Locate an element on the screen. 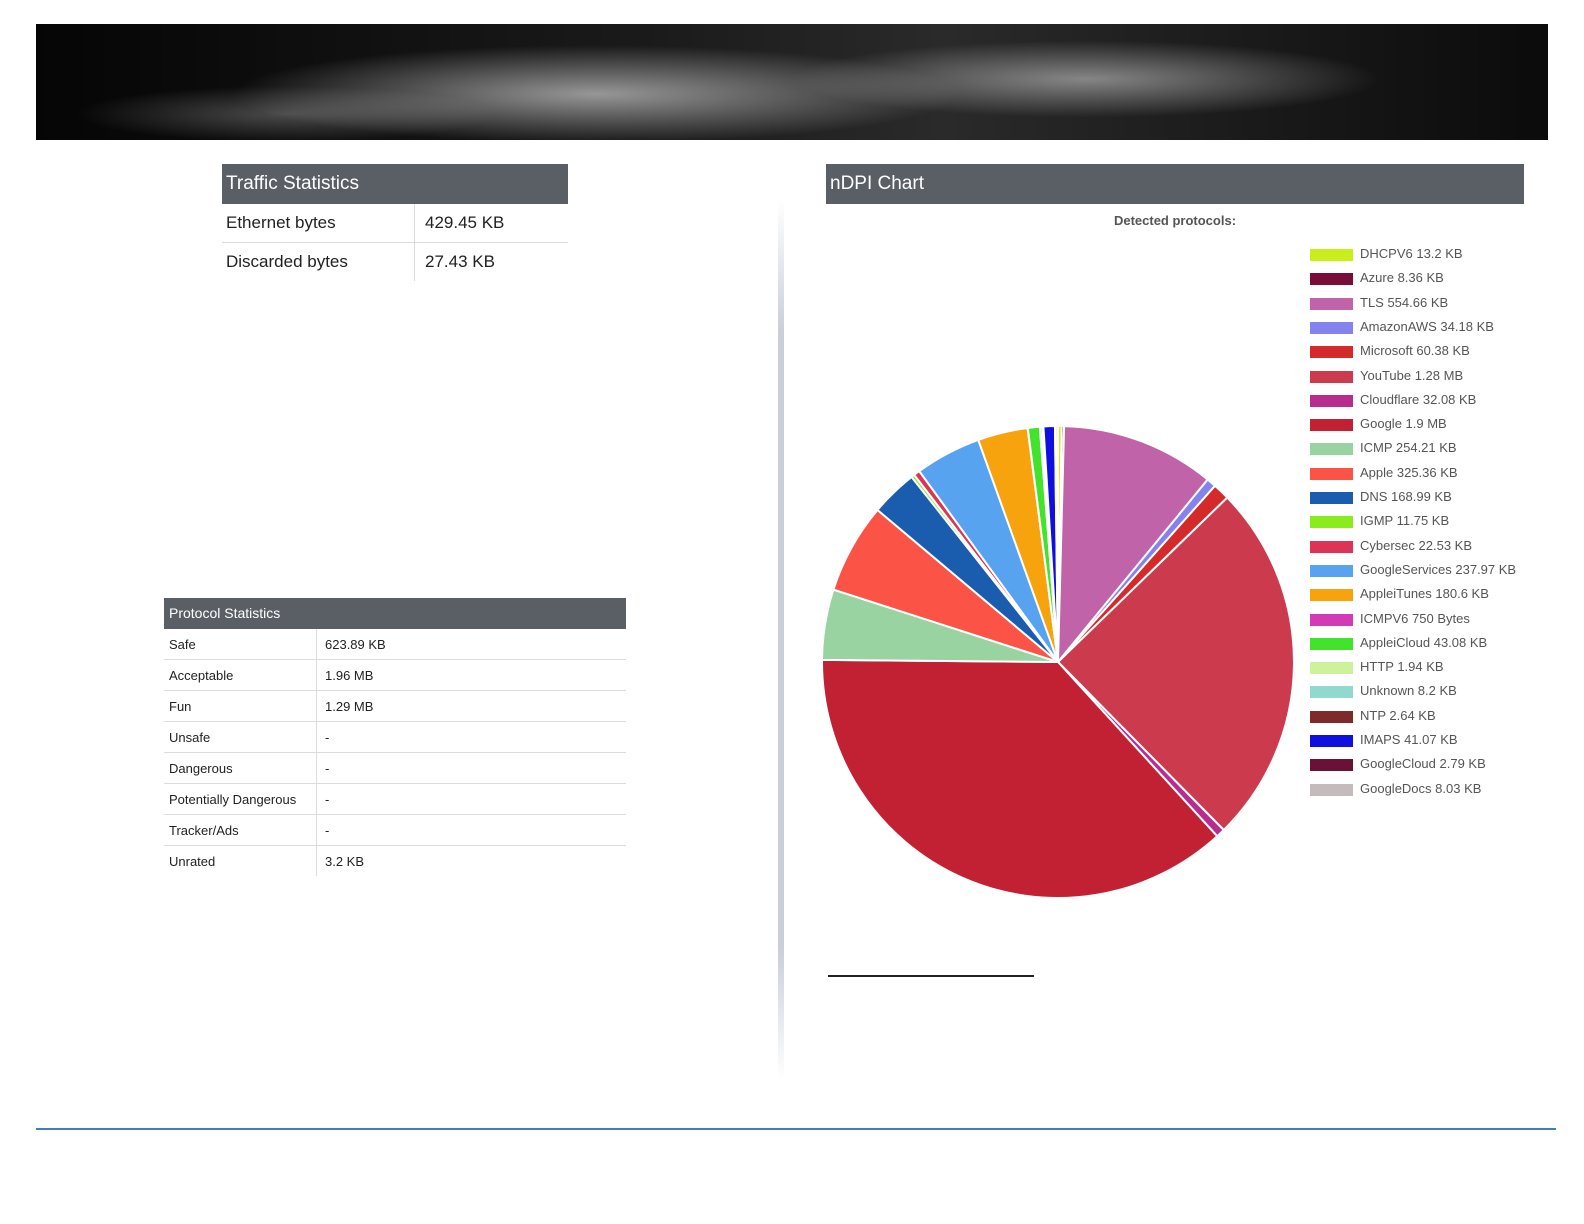  legend-label: AppleiTunes 180.6 KB is located at coordinates (1424, 594).